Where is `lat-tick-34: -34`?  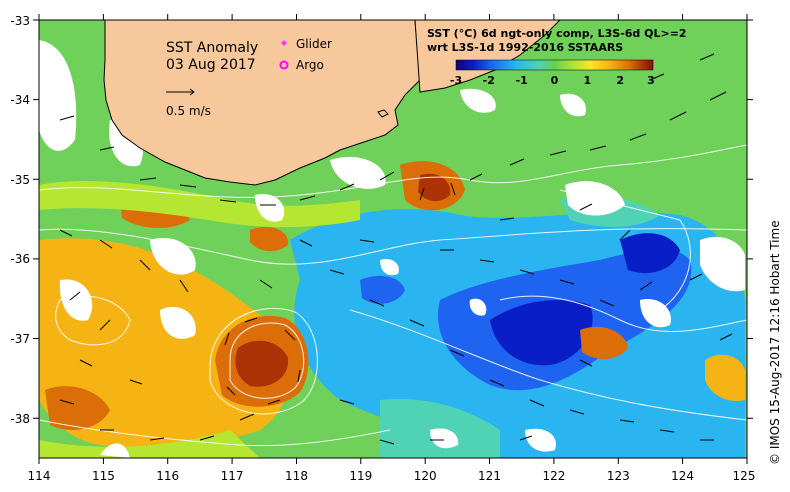
lat-tick-34: -34 is located at coordinates (20, 100).